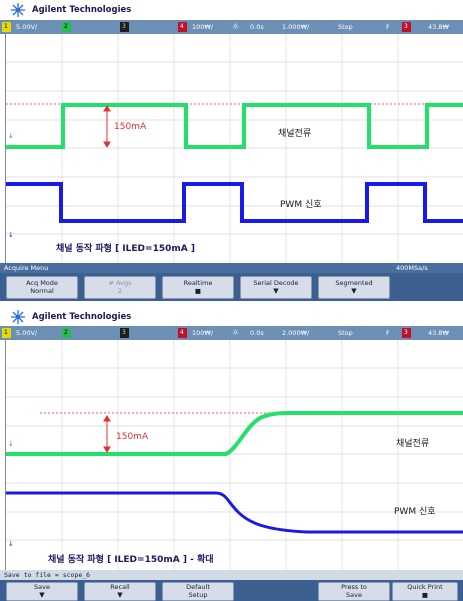 The width and height of the screenshot is (463, 601). I want to click on recall-softkey: Recall ▼, so click(120, 591).